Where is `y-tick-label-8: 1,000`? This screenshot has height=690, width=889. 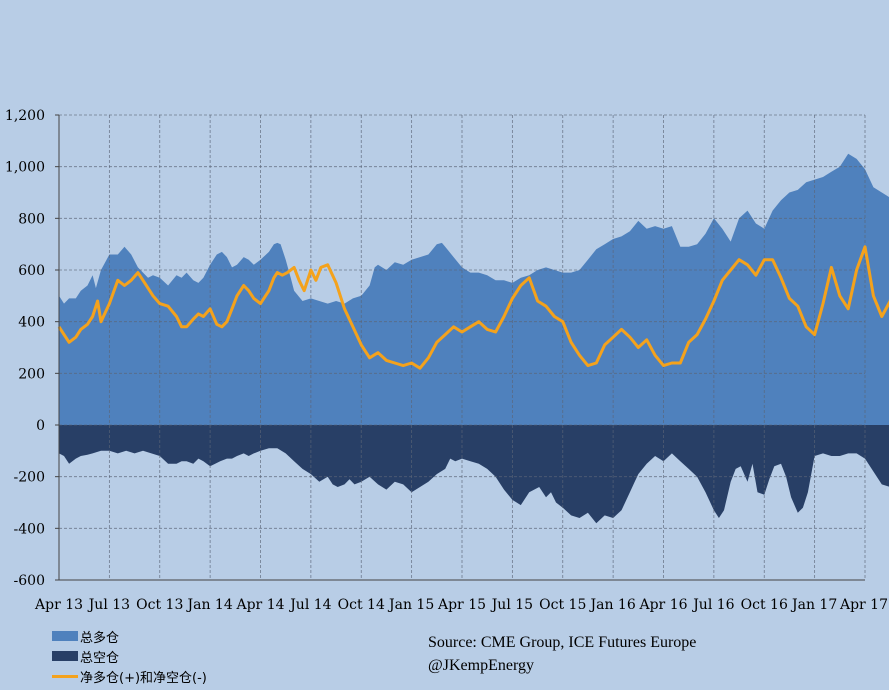 y-tick-label-8: 1,000 is located at coordinates (25, 168).